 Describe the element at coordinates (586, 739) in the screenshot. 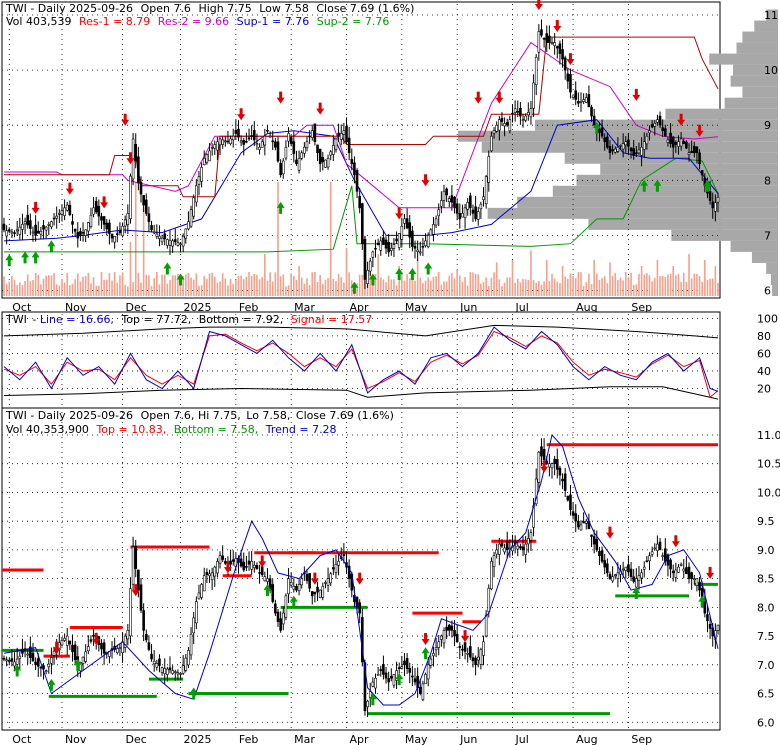

I see `x-tick-label: Aug` at that location.